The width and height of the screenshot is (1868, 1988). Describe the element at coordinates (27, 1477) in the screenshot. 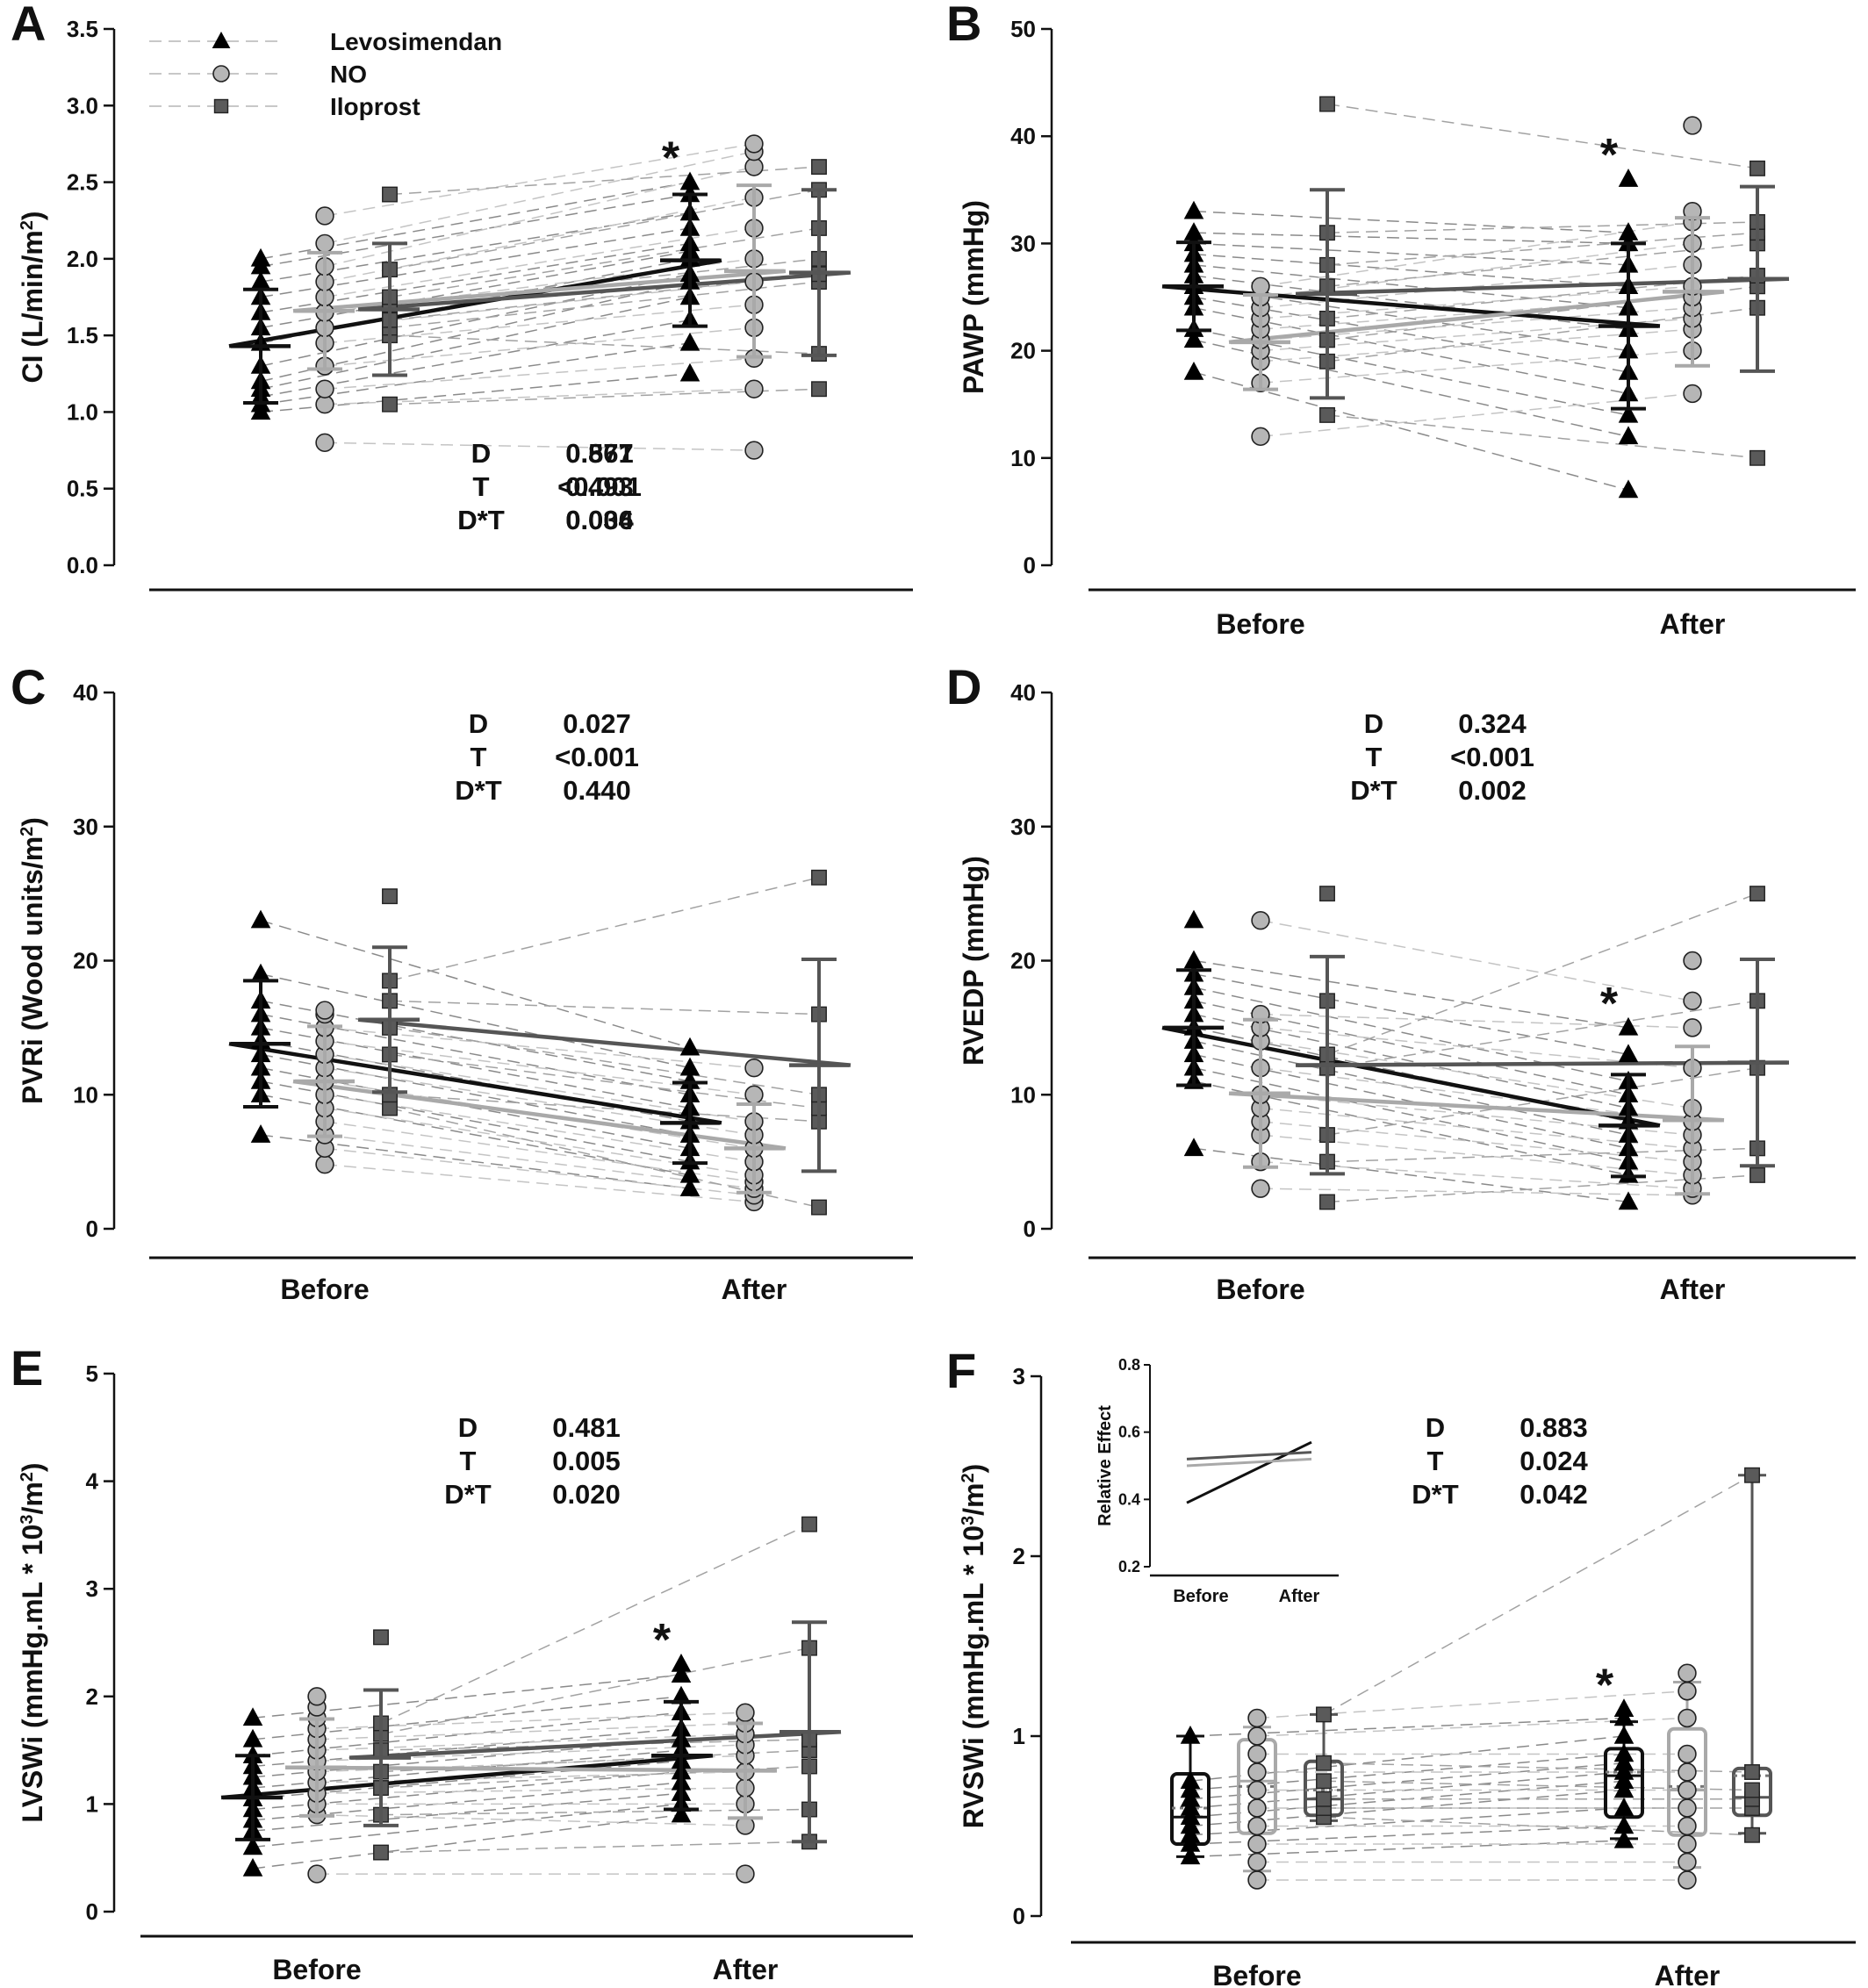

I see `y-axis-label-superscript: 2` at that location.